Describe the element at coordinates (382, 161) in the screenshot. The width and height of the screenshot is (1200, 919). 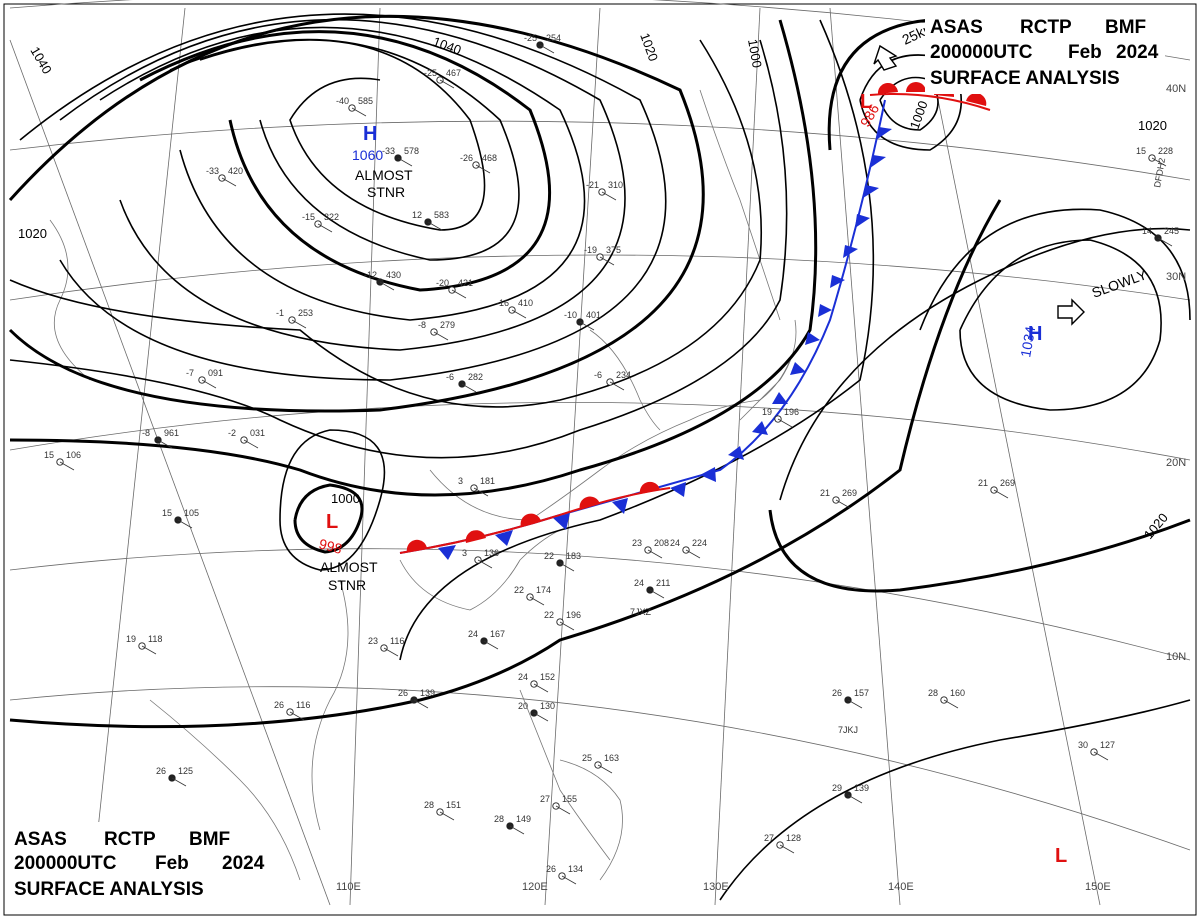
I see `high-pressure-north: H 1060 ALMOST STNR` at that location.